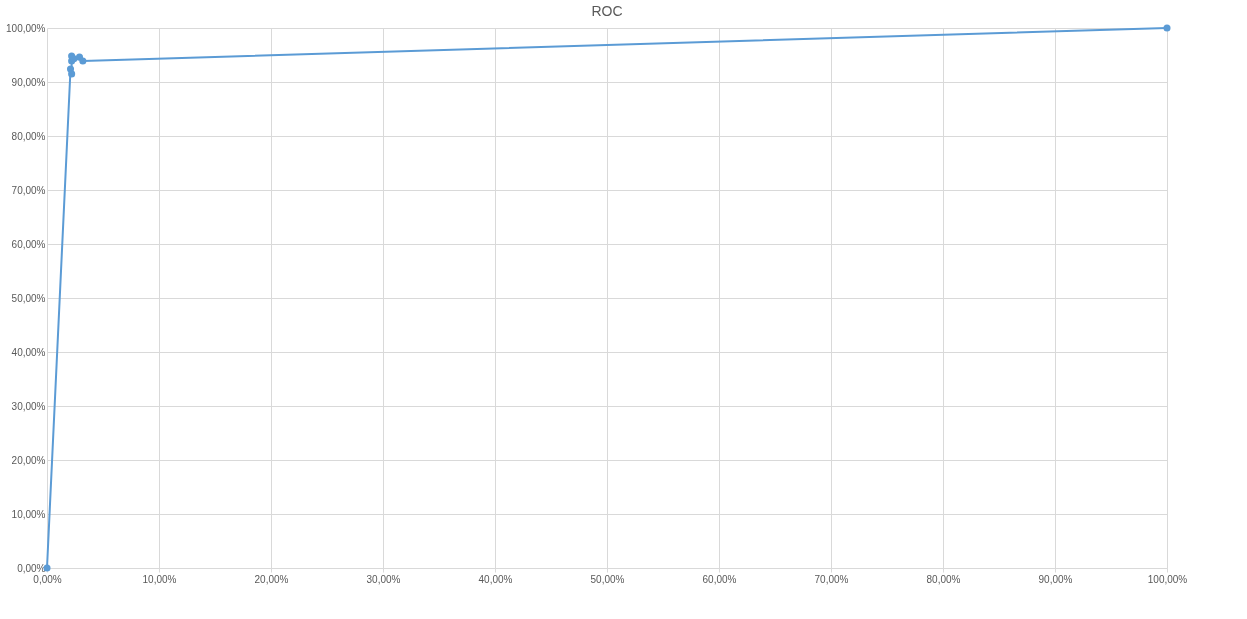 This screenshot has width=1247, height=619. I want to click on x-tick-label: 30,00%, so click(383, 579).